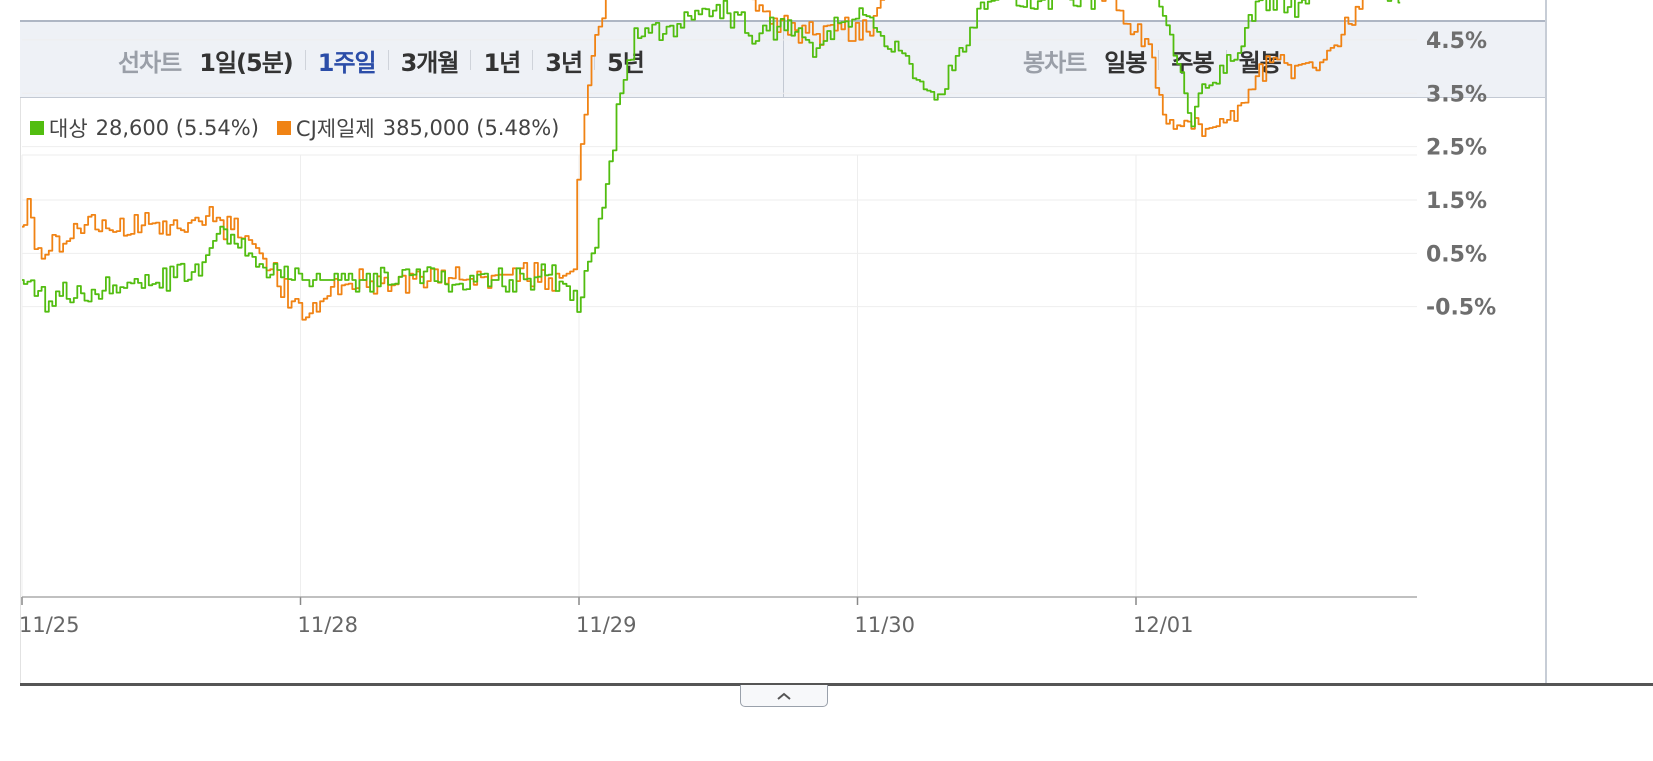 The image size is (1653, 761). What do you see at coordinates (335, 129) in the screenshot?
I see `legend-series-name: CJ제일제` at bounding box center [335, 129].